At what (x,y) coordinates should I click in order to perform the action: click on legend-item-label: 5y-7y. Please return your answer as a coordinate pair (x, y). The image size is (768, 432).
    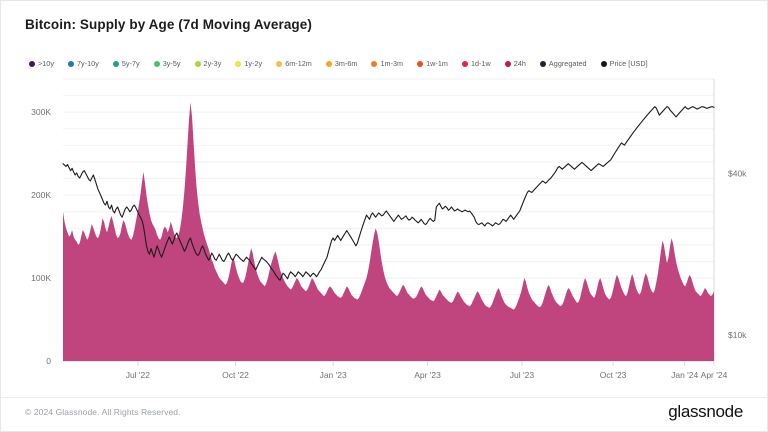
    Looking at the image, I should click on (130, 64).